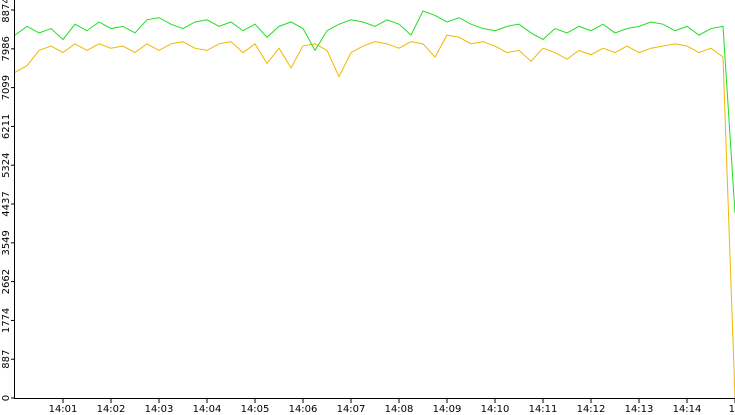 This screenshot has width=735, height=415. I want to click on y-tick-label: 0, so click(6, 398).